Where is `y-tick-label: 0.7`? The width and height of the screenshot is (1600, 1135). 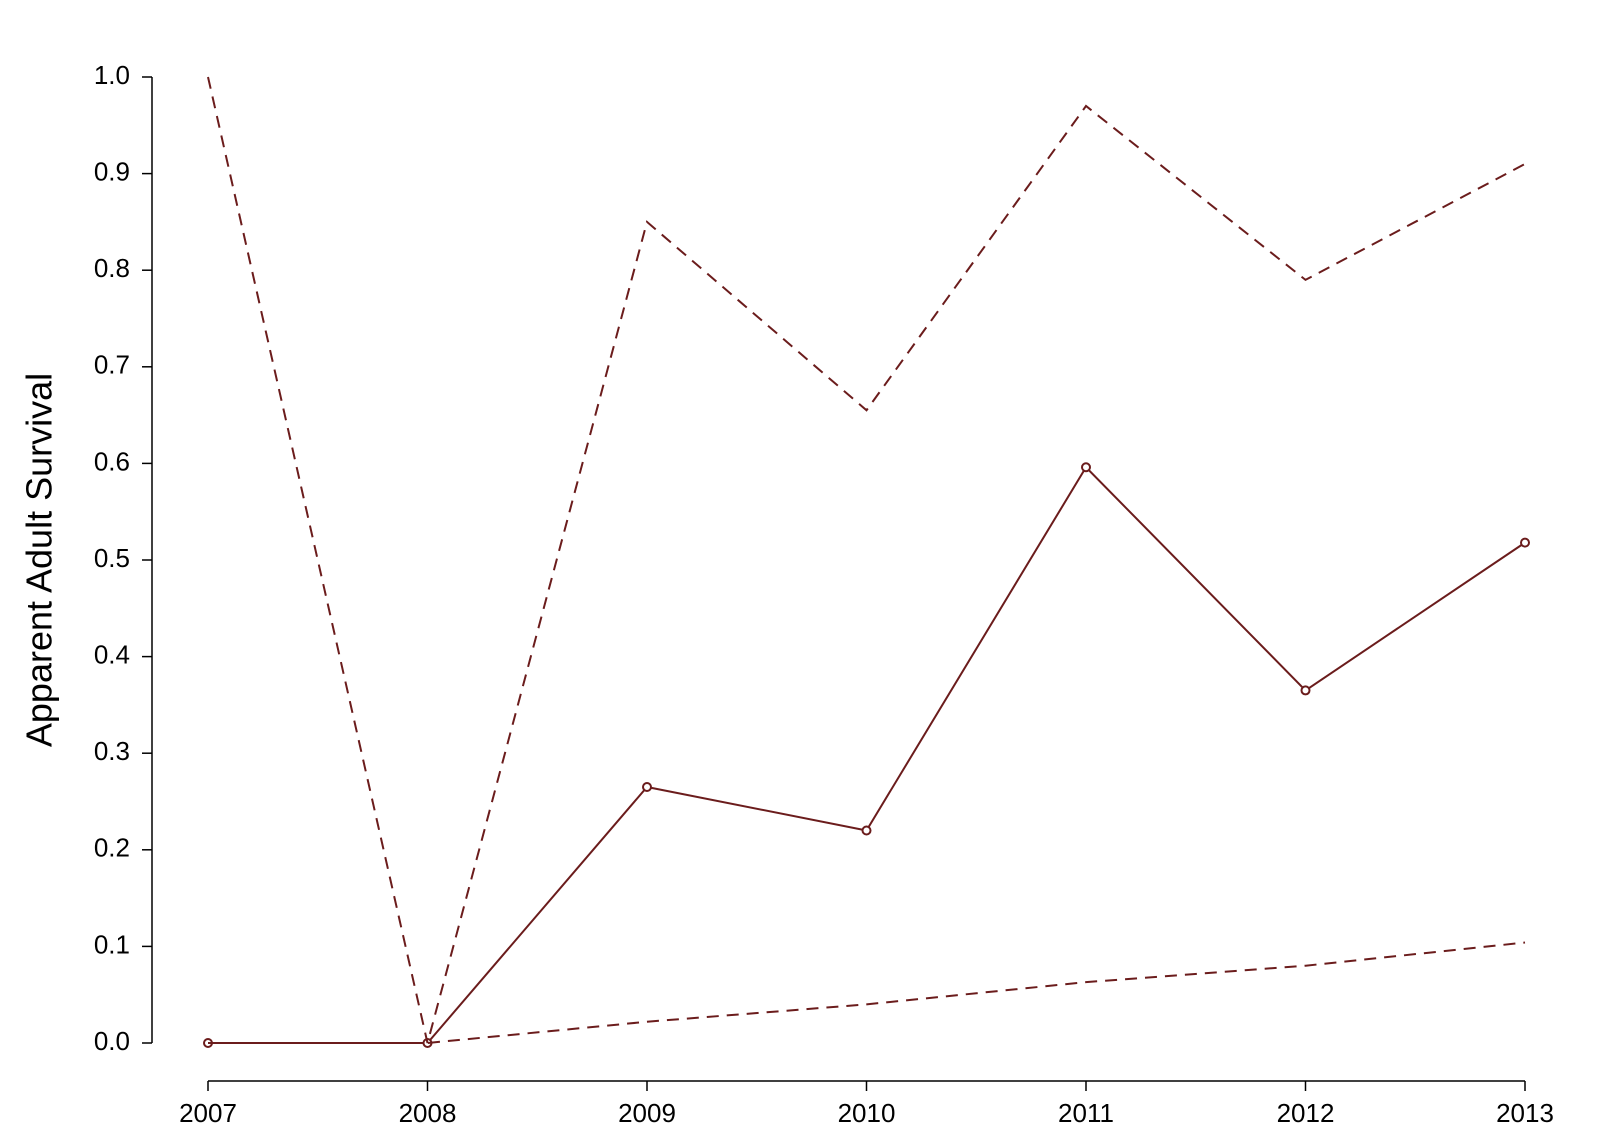
y-tick-label: 0.7 is located at coordinates (112, 365).